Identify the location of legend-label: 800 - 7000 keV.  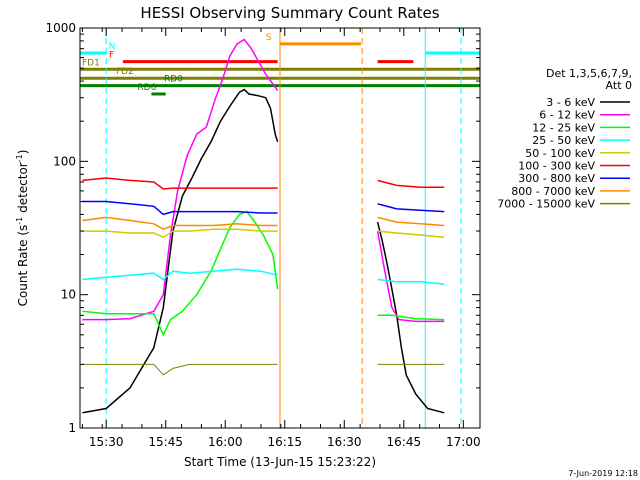
(553, 191).